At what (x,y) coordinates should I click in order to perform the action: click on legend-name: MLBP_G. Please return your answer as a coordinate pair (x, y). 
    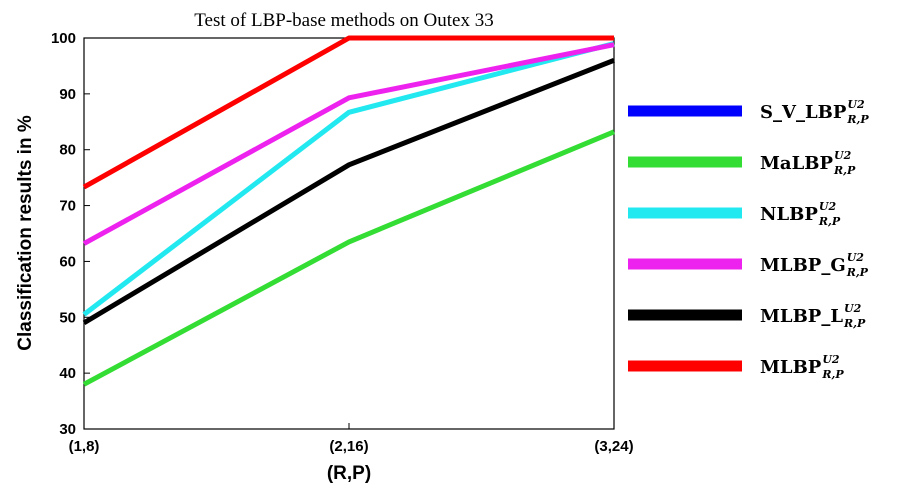
    Looking at the image, I should click on (803, 265).